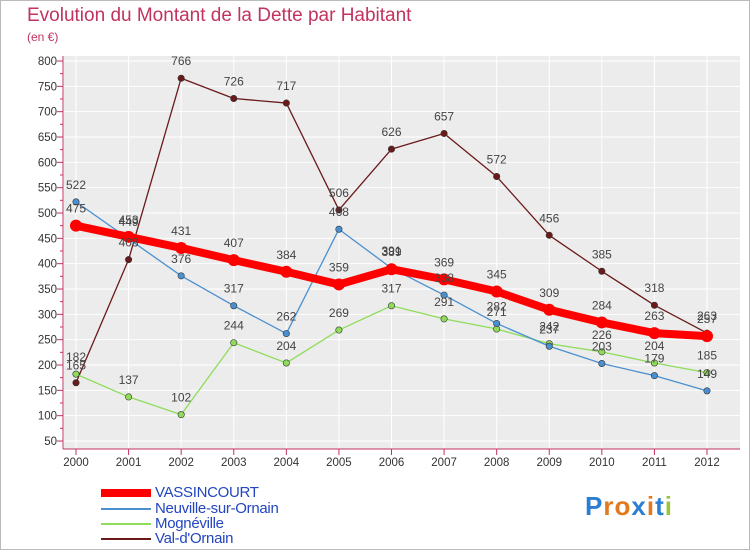 This screenshot has height=550, width=750. I want to click on legend-label: Val-d'Ornain, so click(194, 538).